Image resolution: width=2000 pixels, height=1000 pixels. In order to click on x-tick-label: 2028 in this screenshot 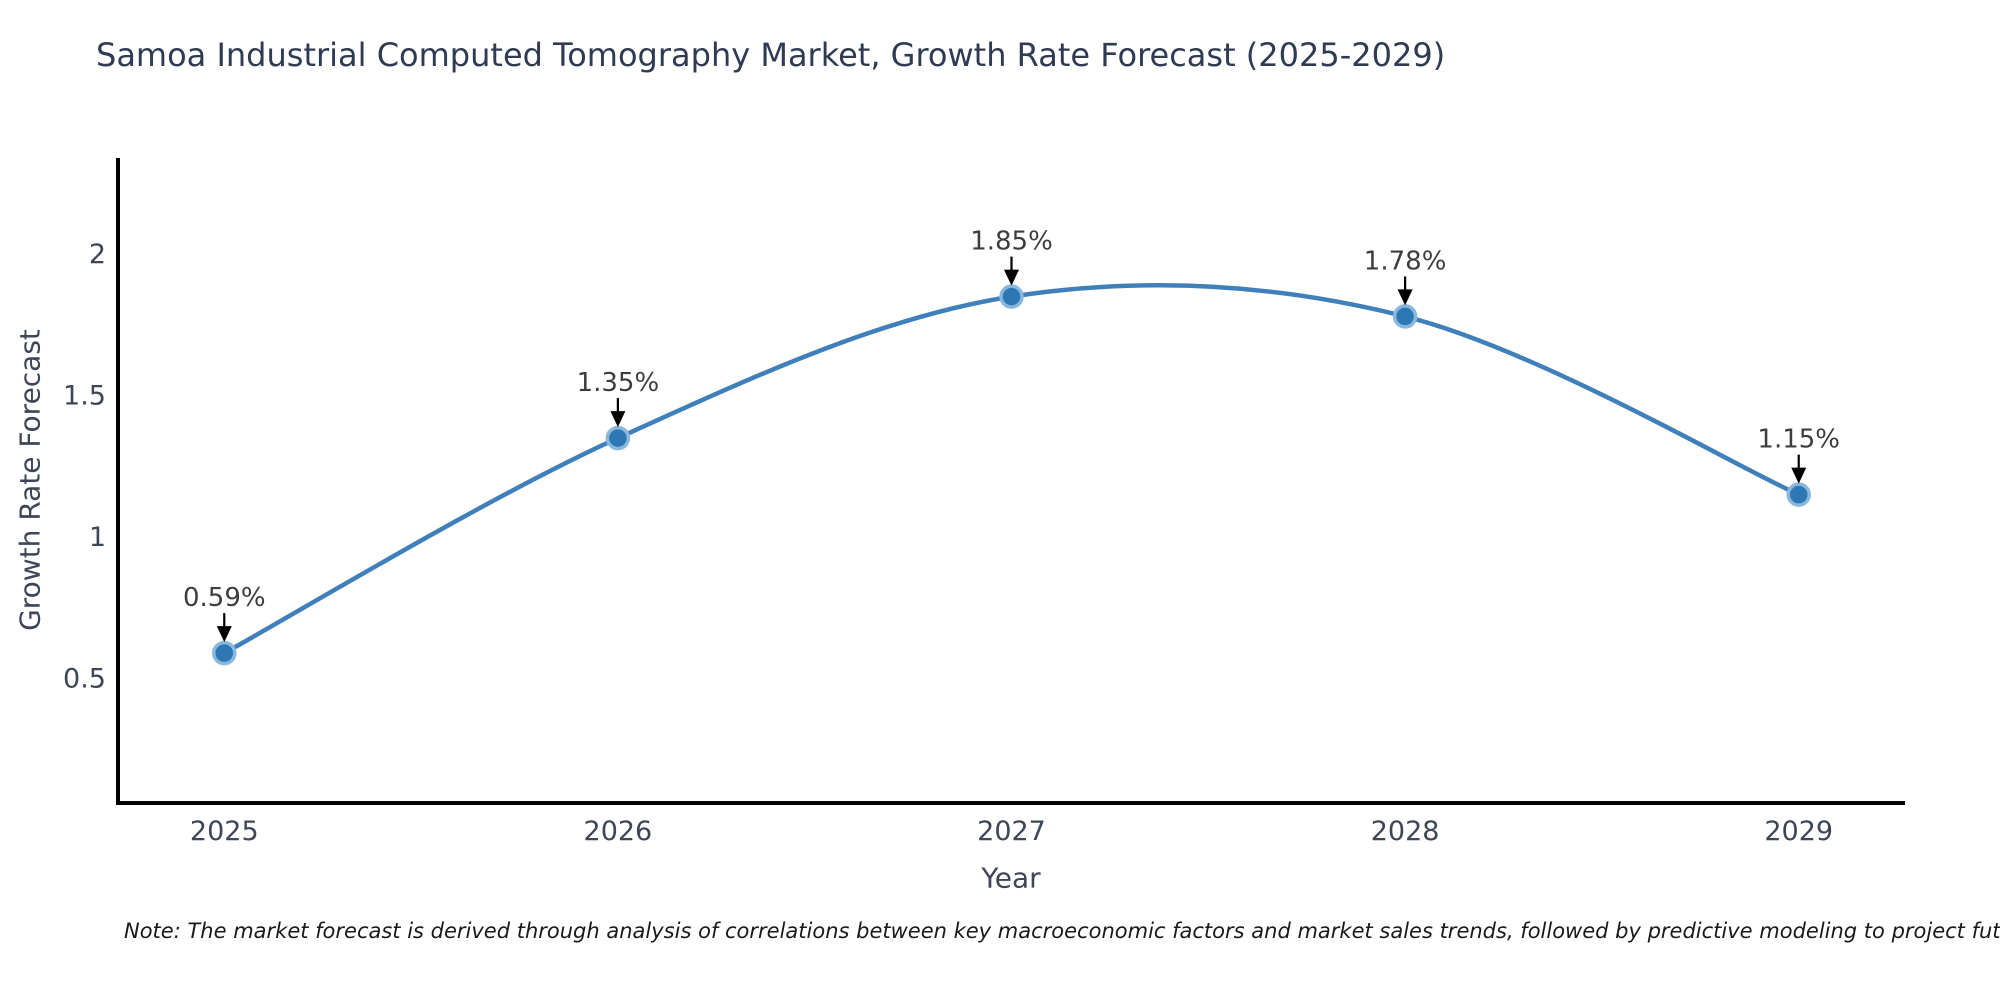, I will do `click(1405, 831)`.